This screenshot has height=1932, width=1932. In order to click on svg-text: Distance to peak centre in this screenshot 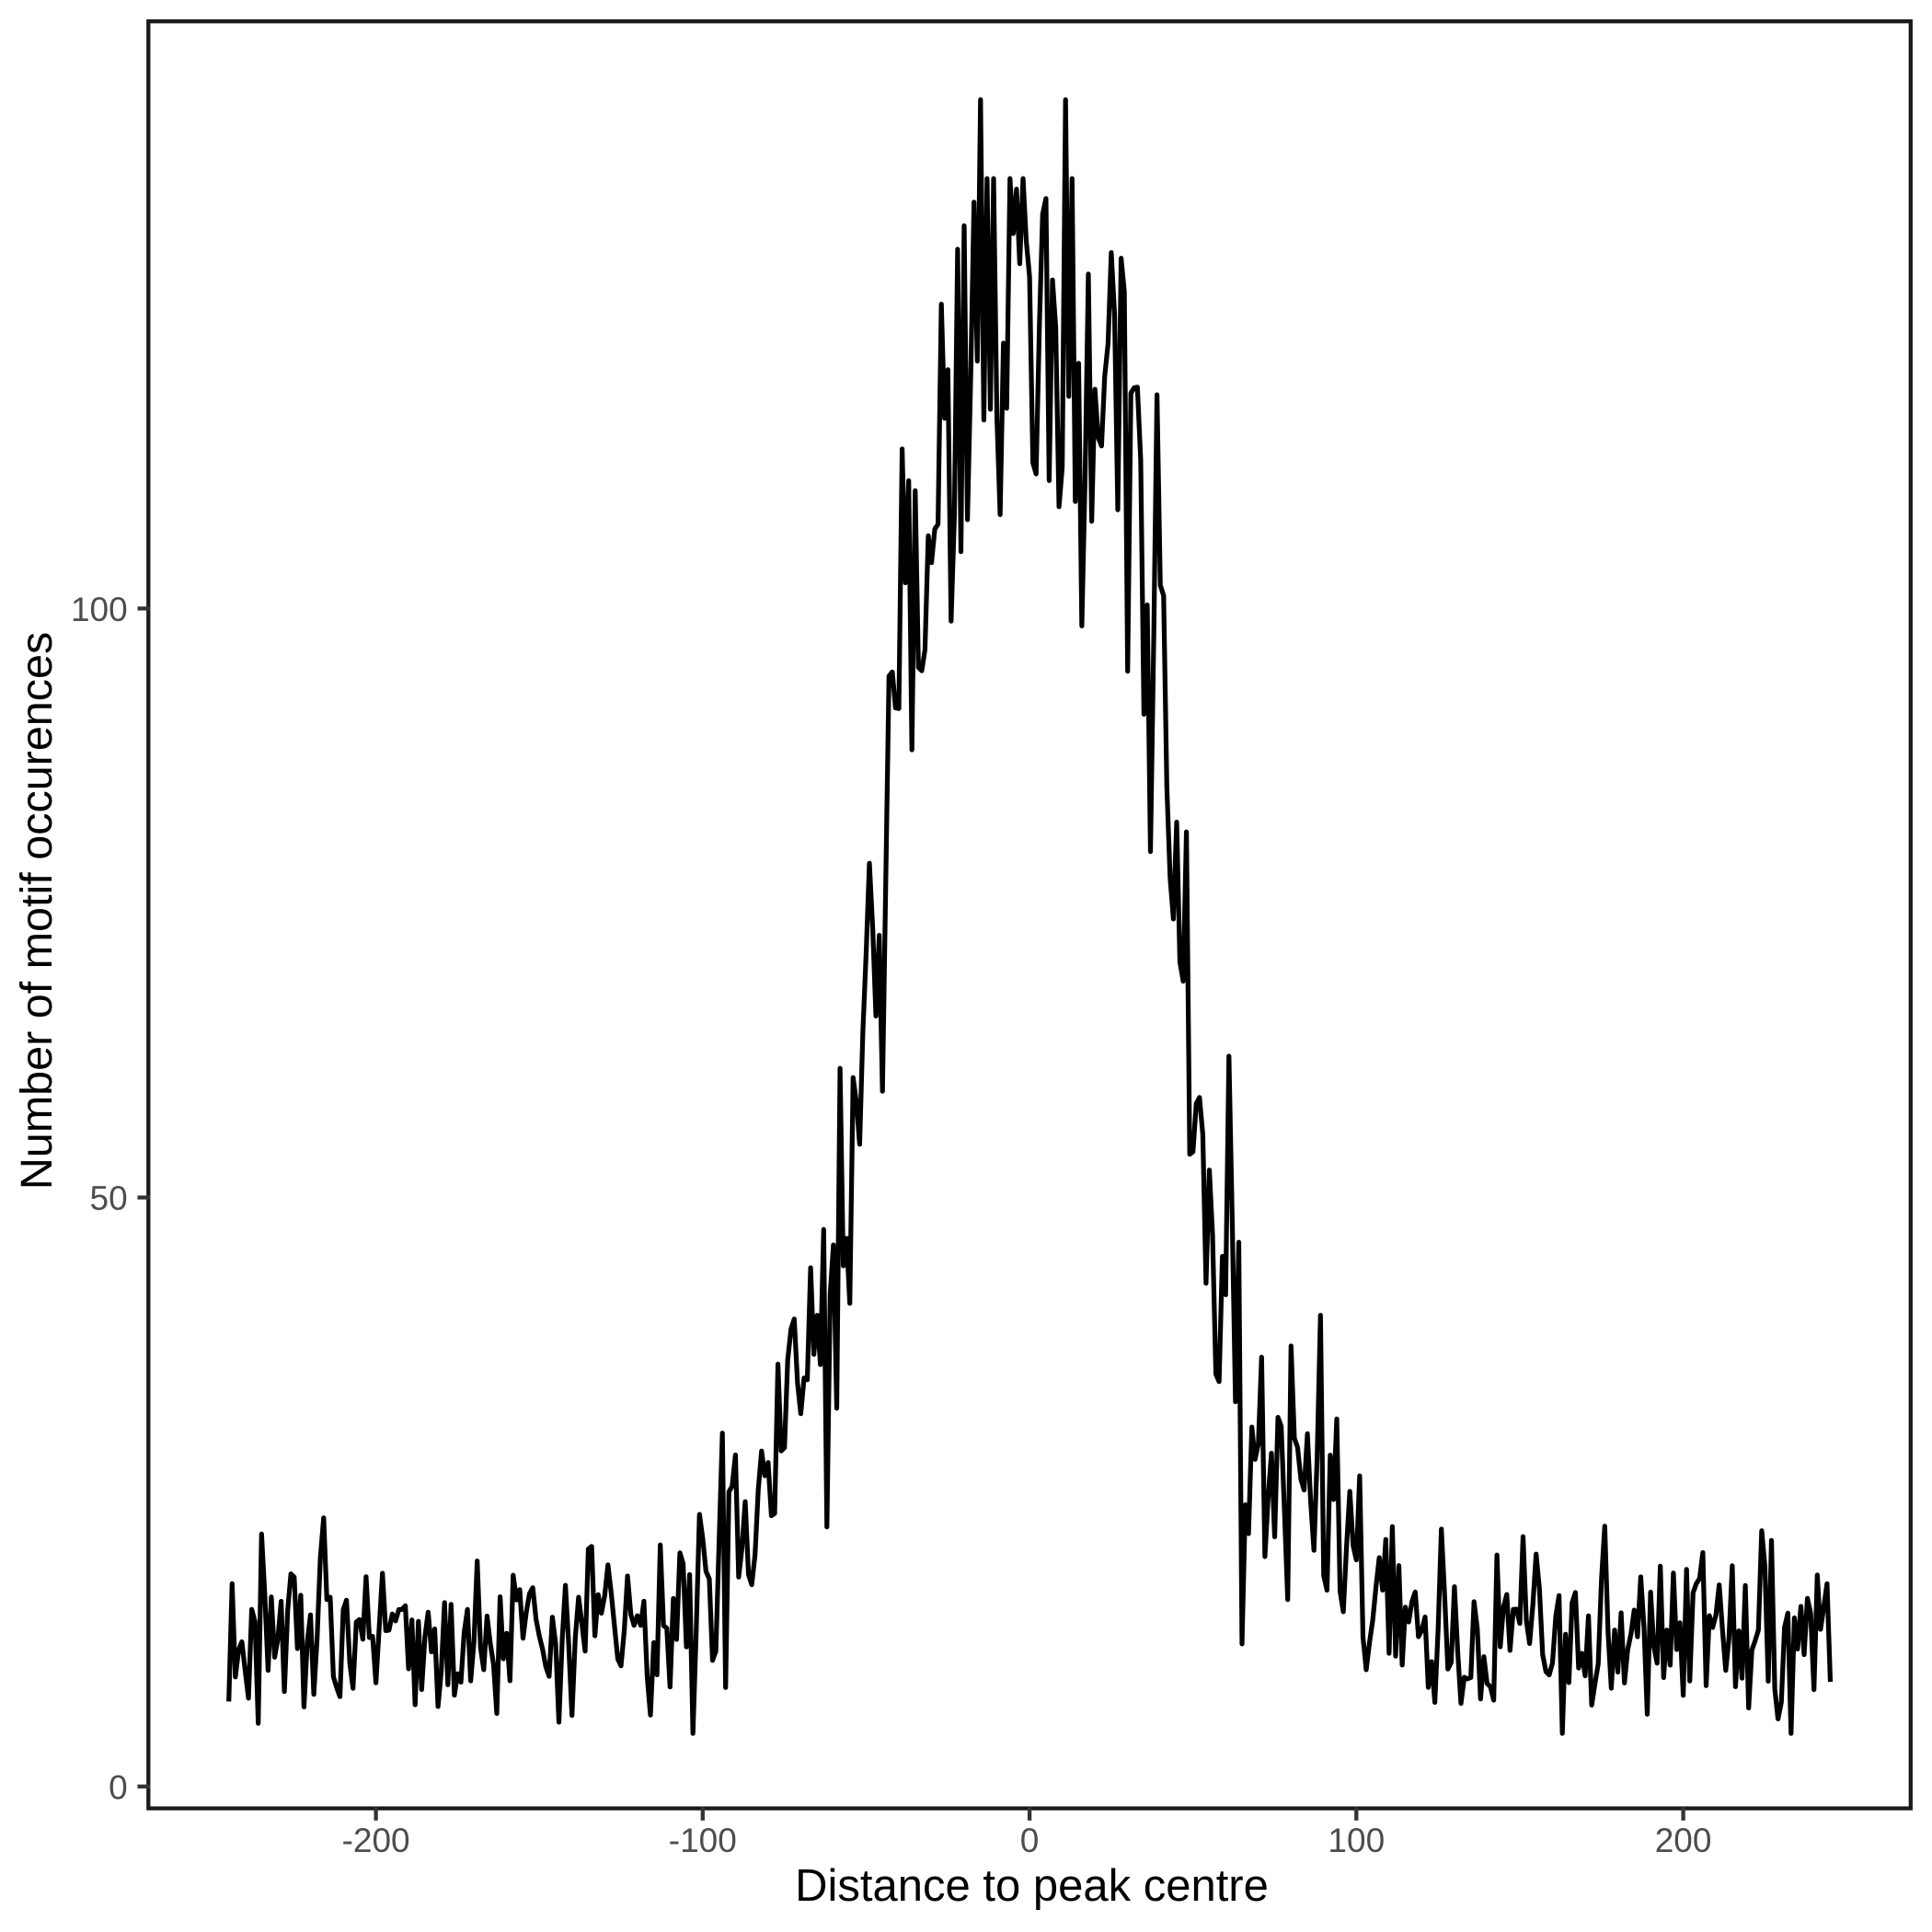, I will do `click(1032, 1886)`.